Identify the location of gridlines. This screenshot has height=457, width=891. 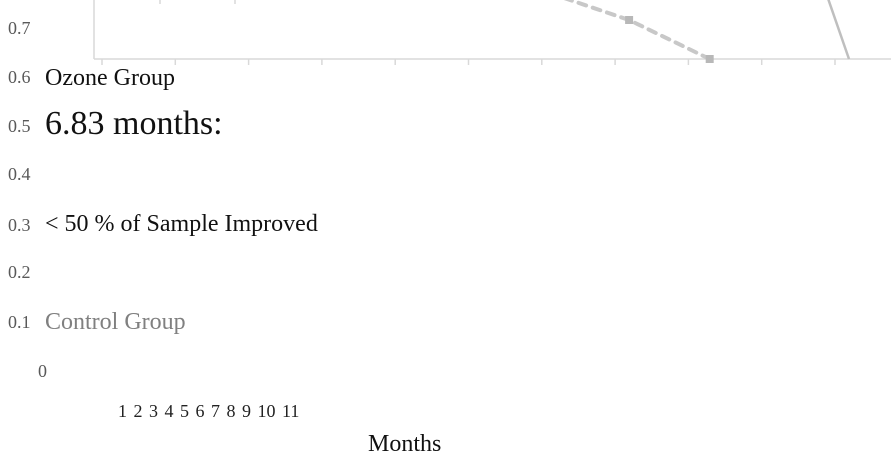
(492, 30).